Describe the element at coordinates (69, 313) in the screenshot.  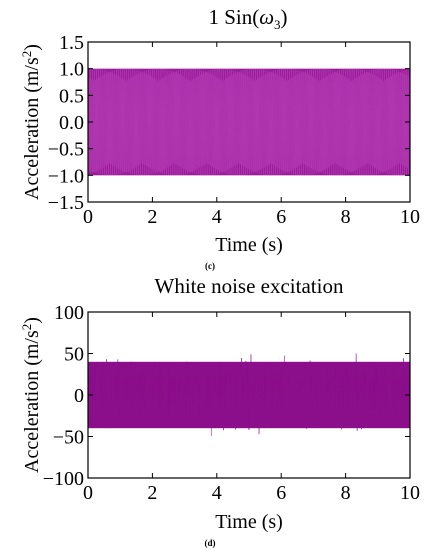
I see `y-tick-label: 100` at that location.